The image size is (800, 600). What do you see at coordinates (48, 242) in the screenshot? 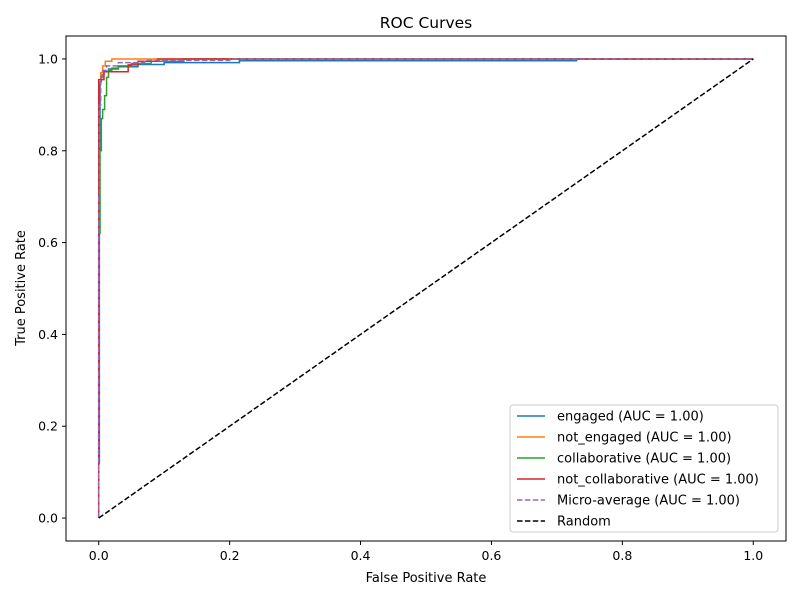
I see `y-tick-label: 0.6` at bounding box center [48, 242].